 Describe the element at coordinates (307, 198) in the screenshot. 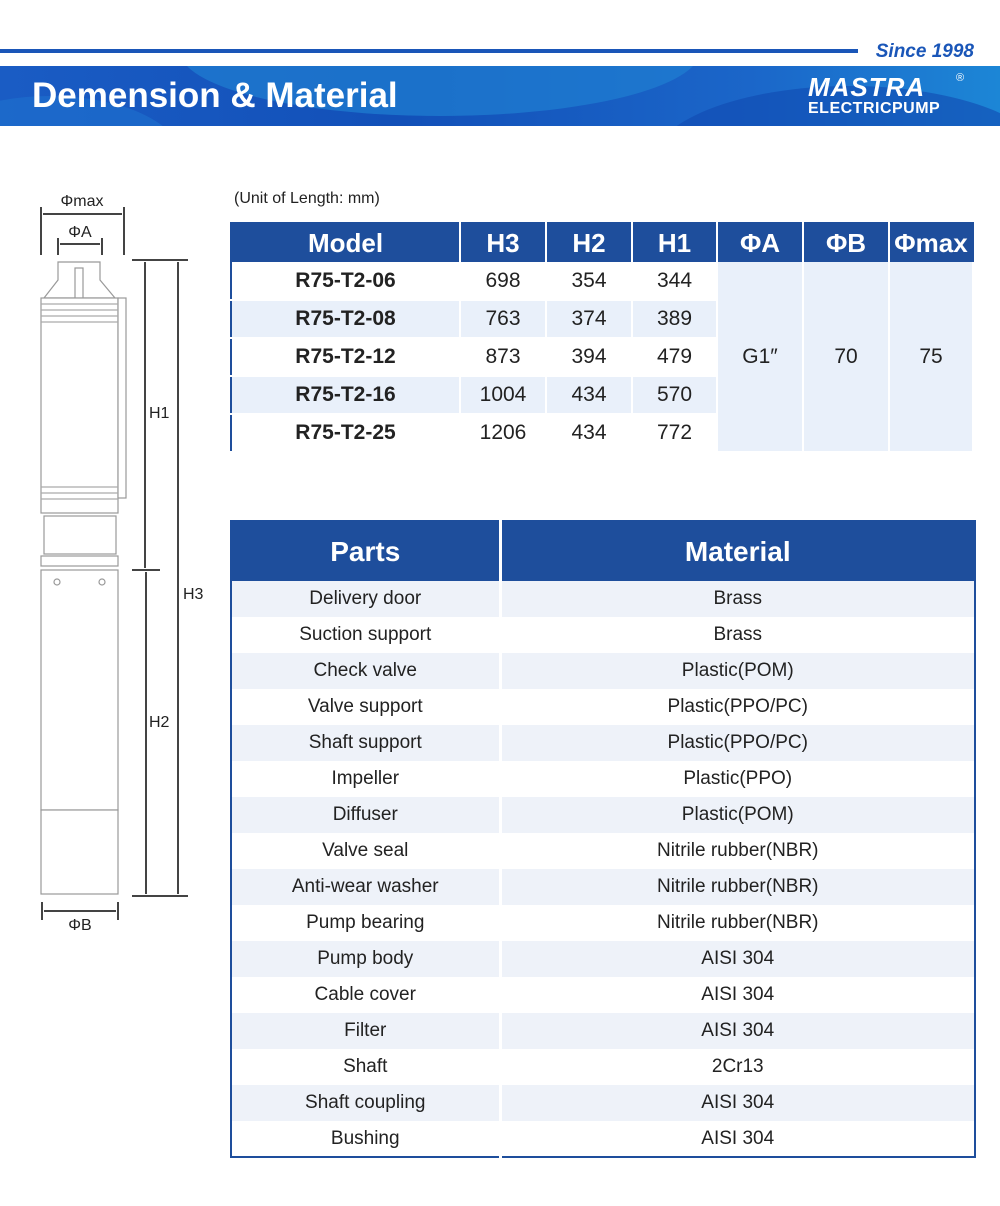

I see `unit-note: (Unit of Length: mm)` at that location.